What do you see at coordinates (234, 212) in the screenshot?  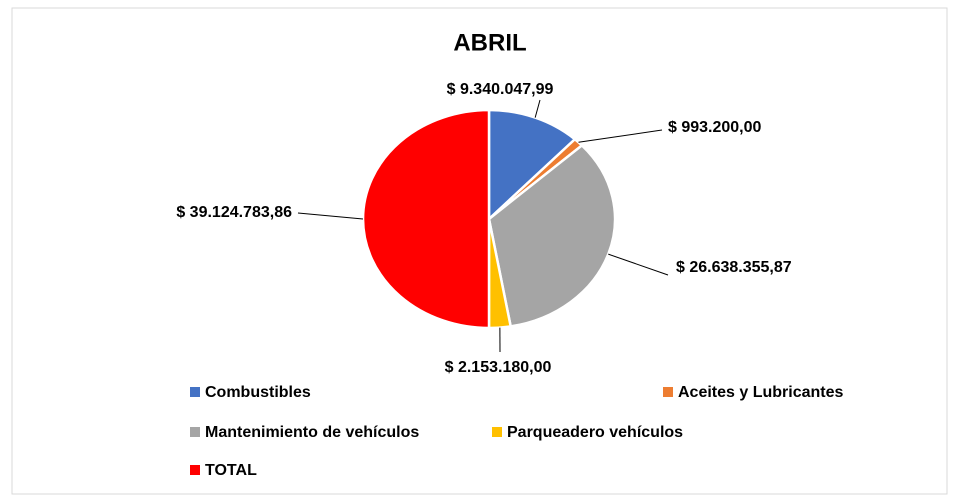 I see `data-label: $ 39.124.783,86` at bounding box center [234, 212].